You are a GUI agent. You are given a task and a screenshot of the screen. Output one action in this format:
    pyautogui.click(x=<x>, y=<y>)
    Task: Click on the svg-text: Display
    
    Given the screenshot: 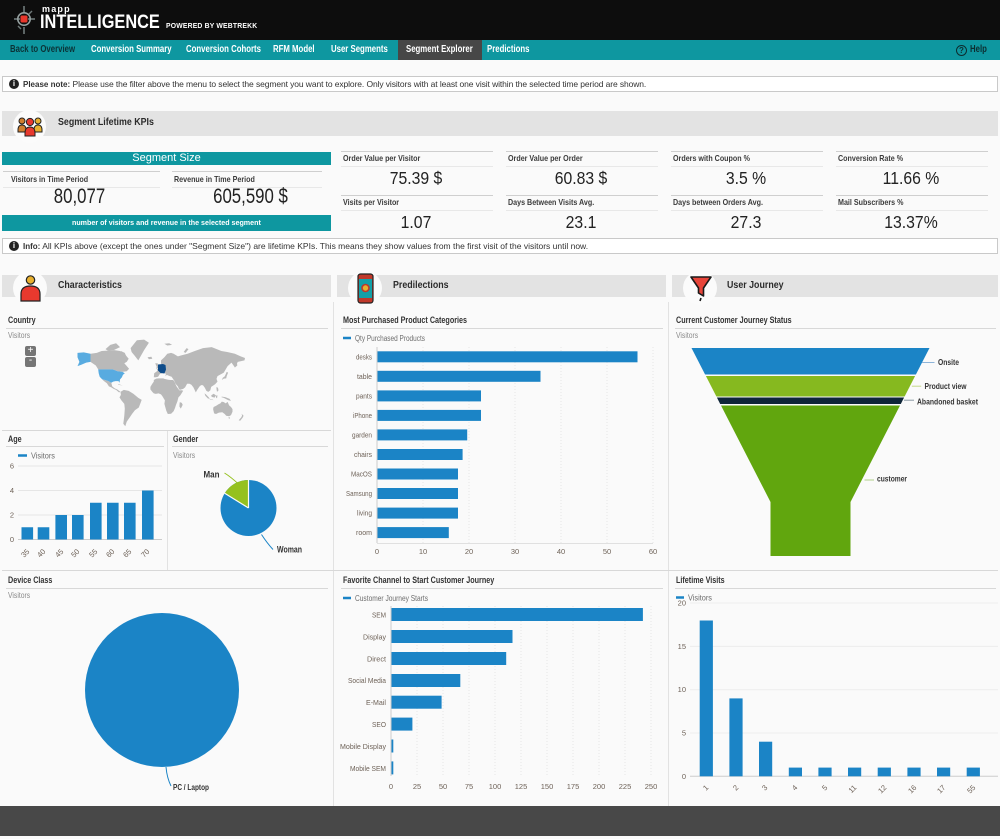 What is the action you would take?
    pyautogui.click(x=374, y=636)
    